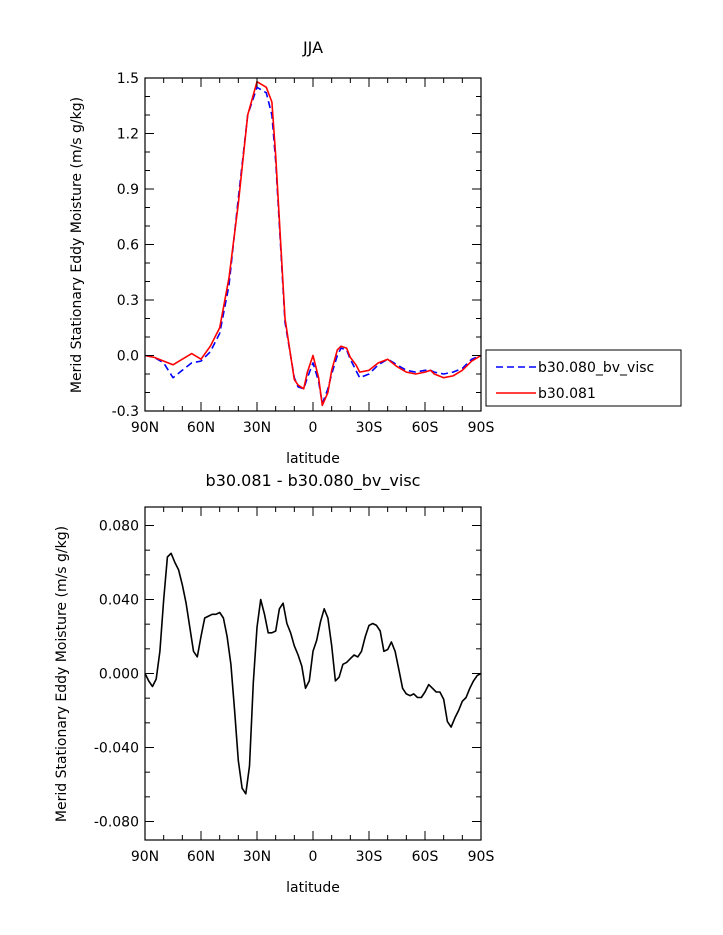  I want to click on legend-label-series-1: b30.080_bv_visc, so click(596, 368).